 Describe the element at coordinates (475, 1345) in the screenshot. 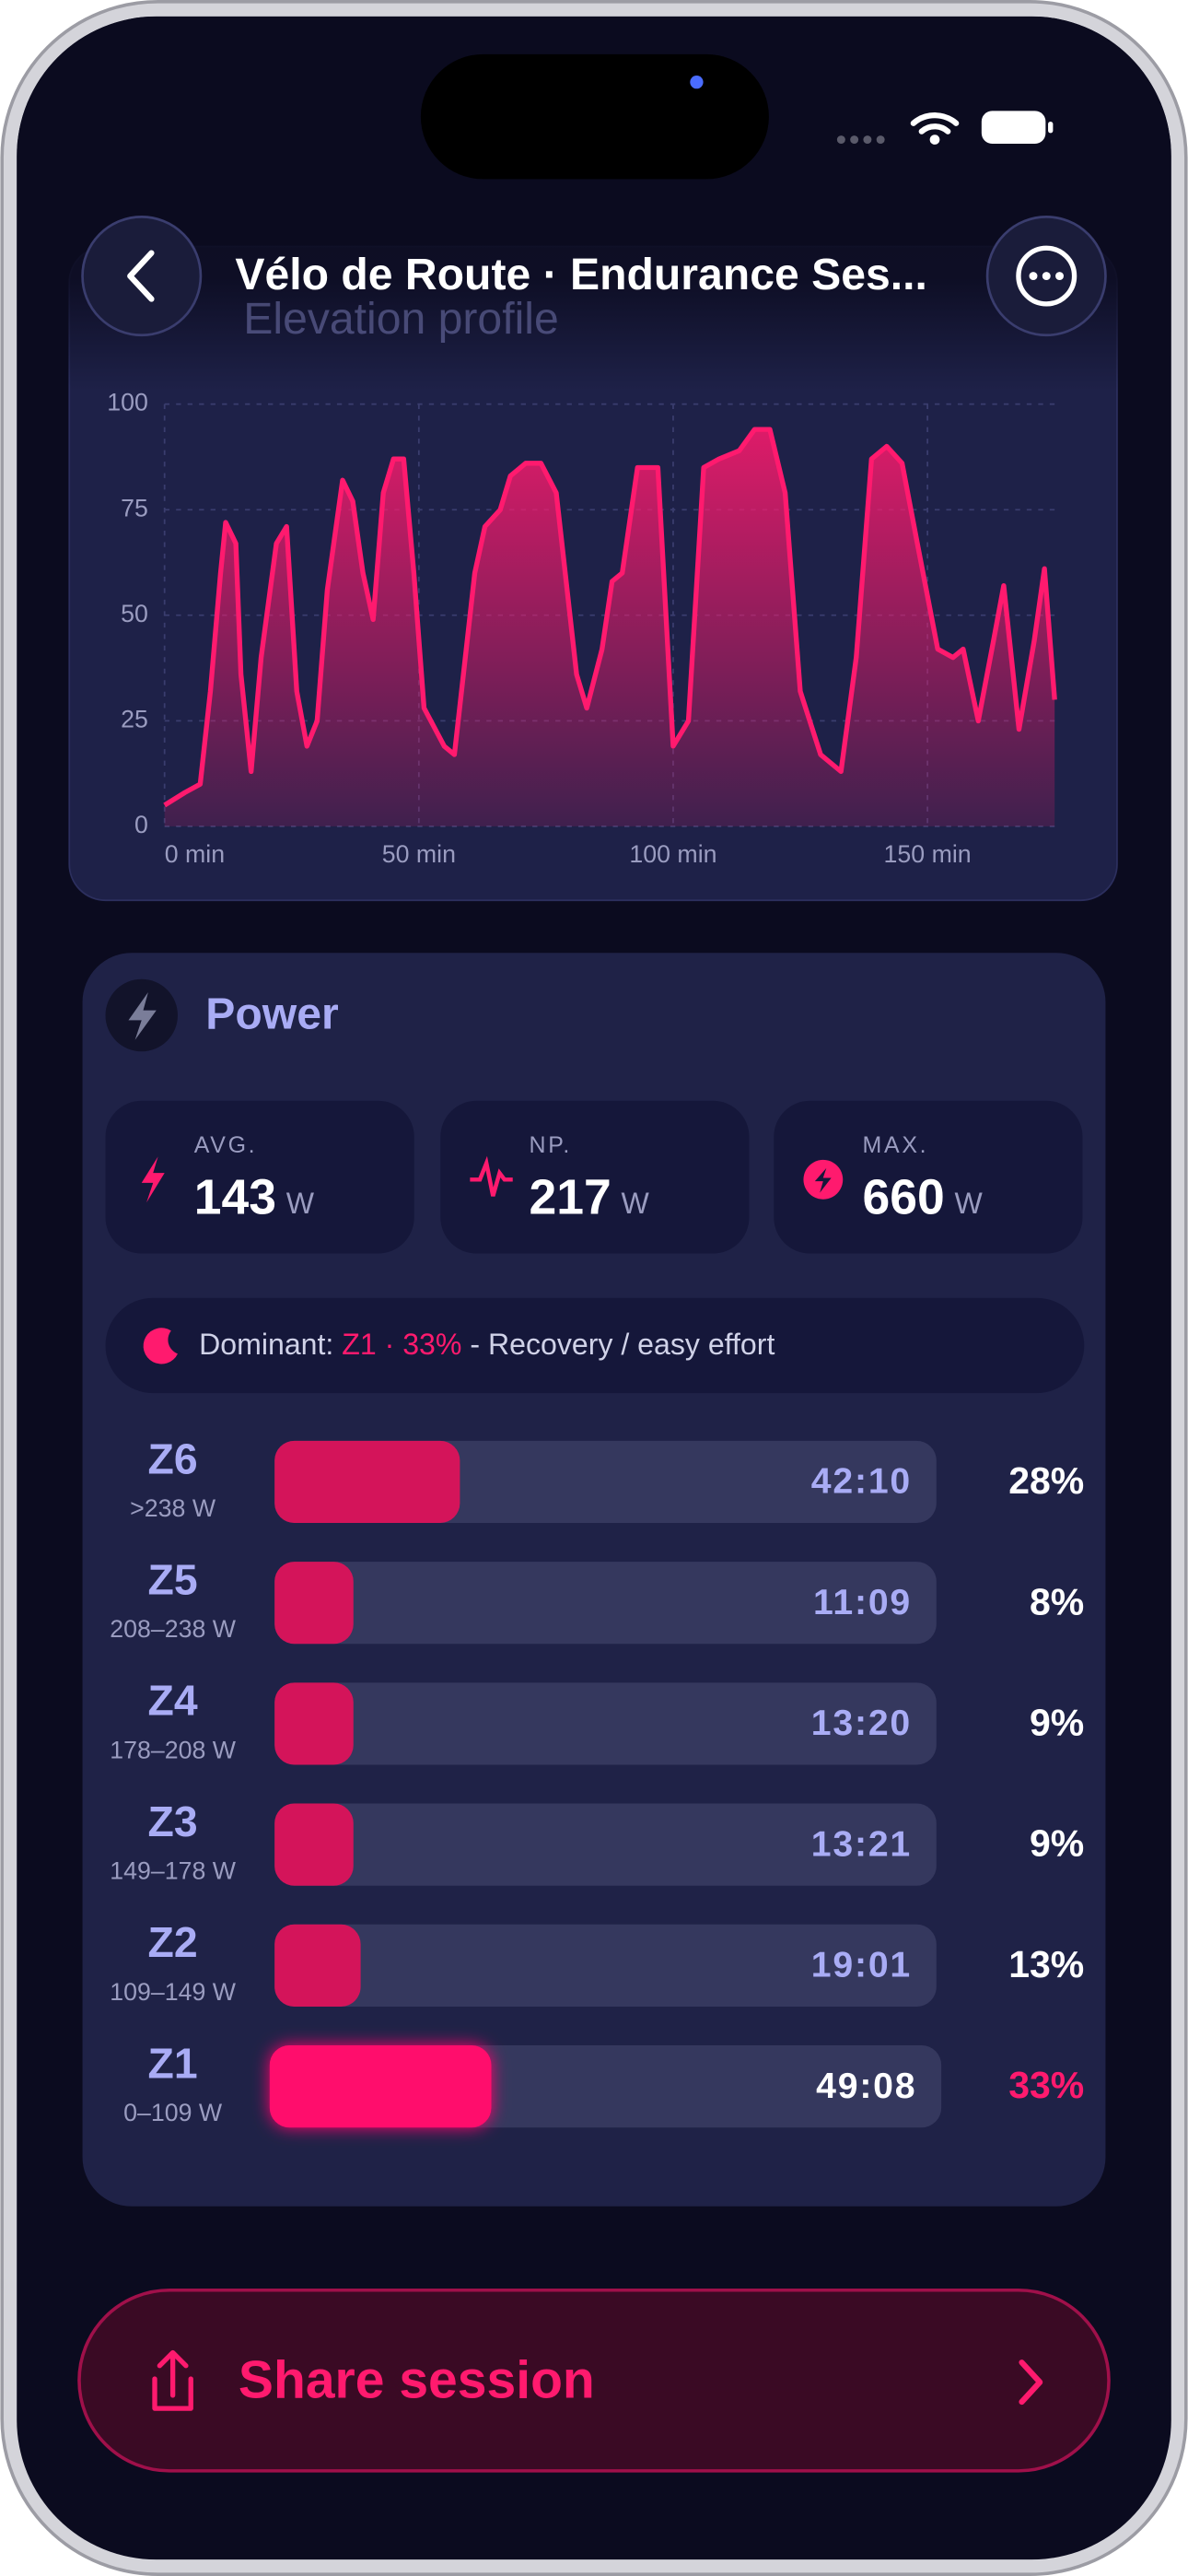

I see `dominant-sep: -` at that location.